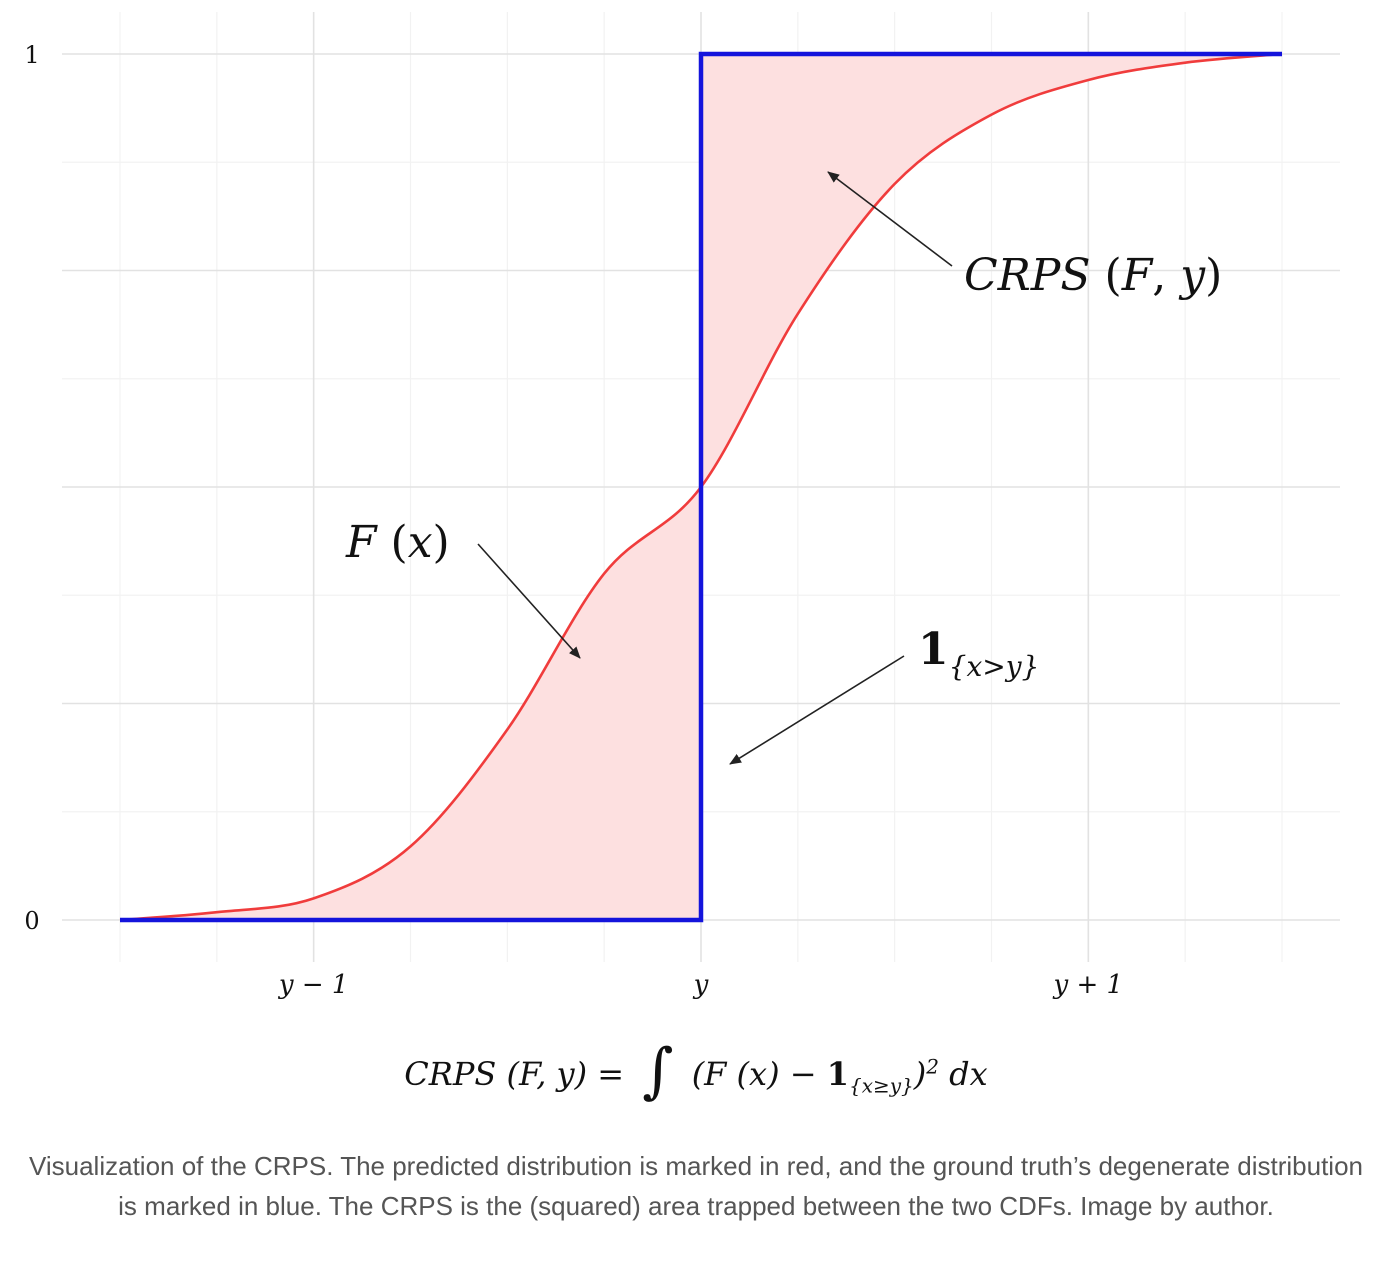  I want to click on formula-power: 2, so click(932, 1066).